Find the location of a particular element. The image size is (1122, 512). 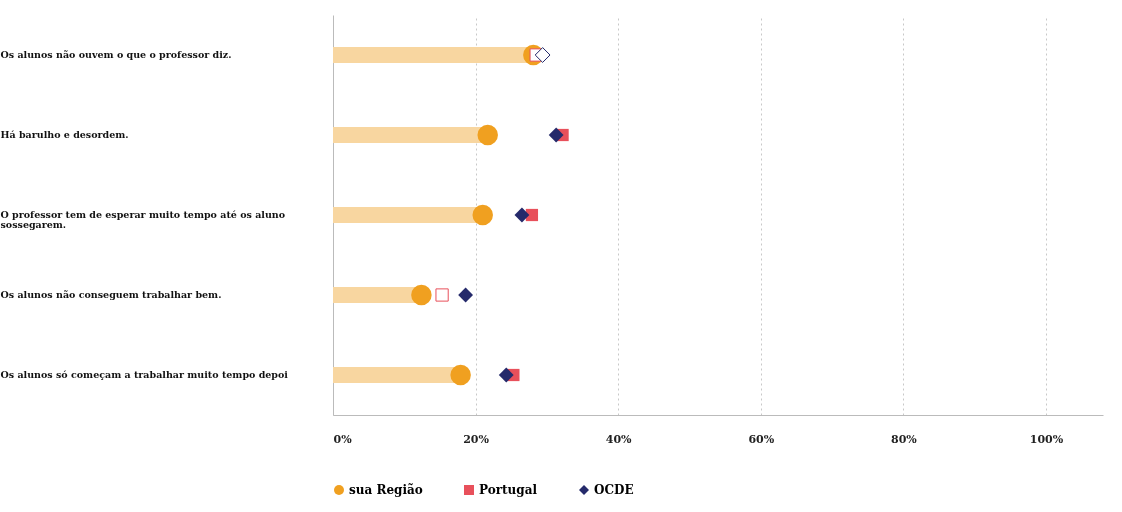

x-tick-label: 0% is located at coordinates (343, 439).